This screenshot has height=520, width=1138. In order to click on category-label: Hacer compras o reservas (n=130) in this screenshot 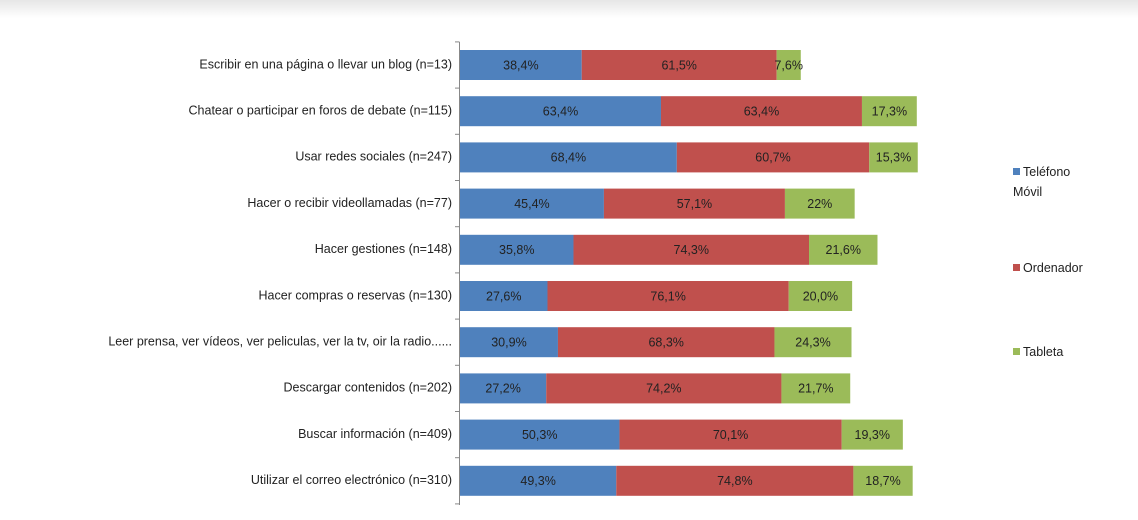, I will do `click(355, 295)`.